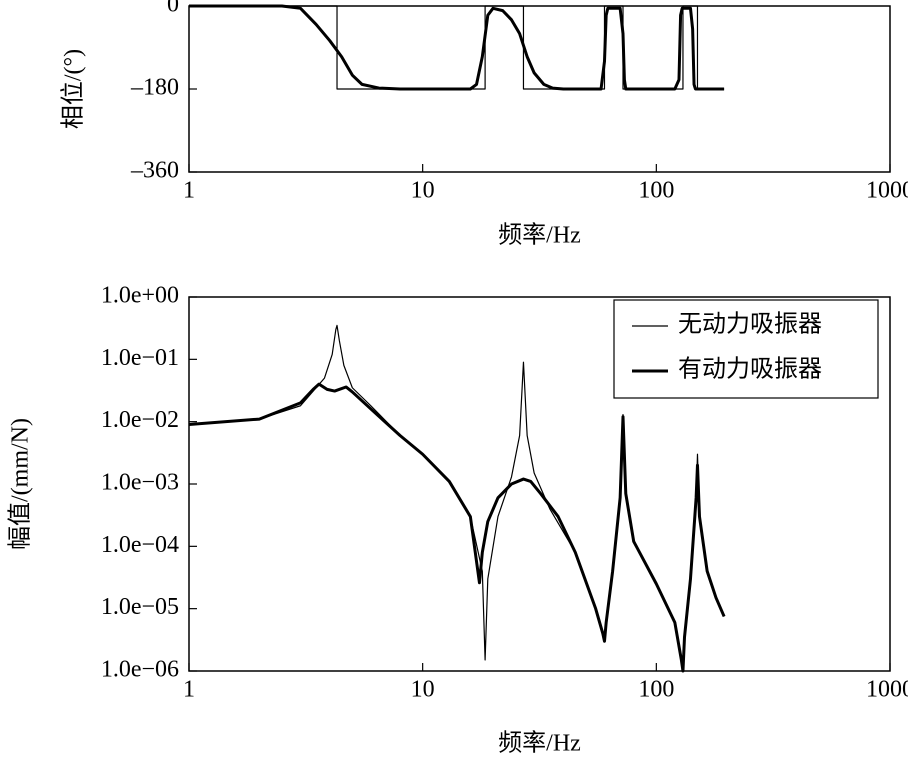  Describe the element at coordinates (140, 483) in the screenshot. I see `y-tick-label: 1.0e−03` at that location.